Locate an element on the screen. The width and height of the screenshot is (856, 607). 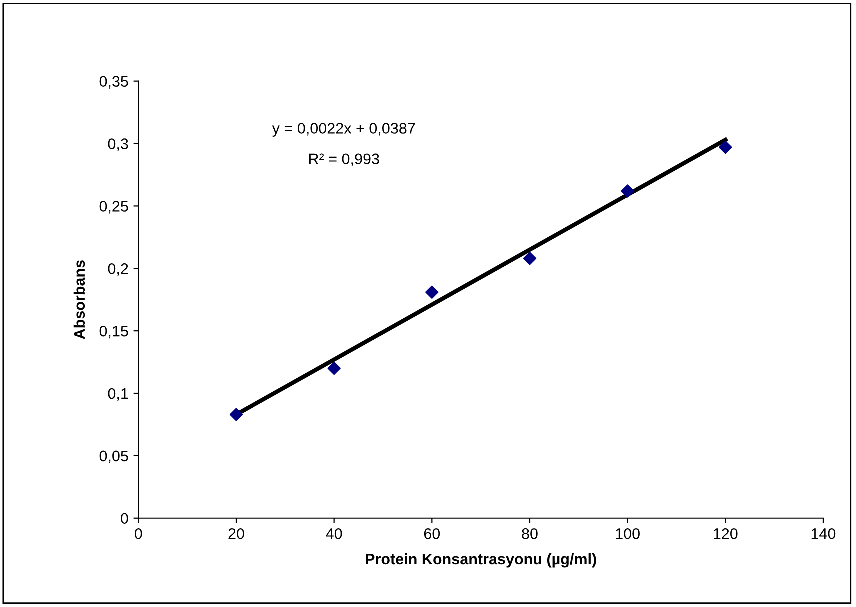
x-tick-label: 100 is located at coordinates (628, 534).